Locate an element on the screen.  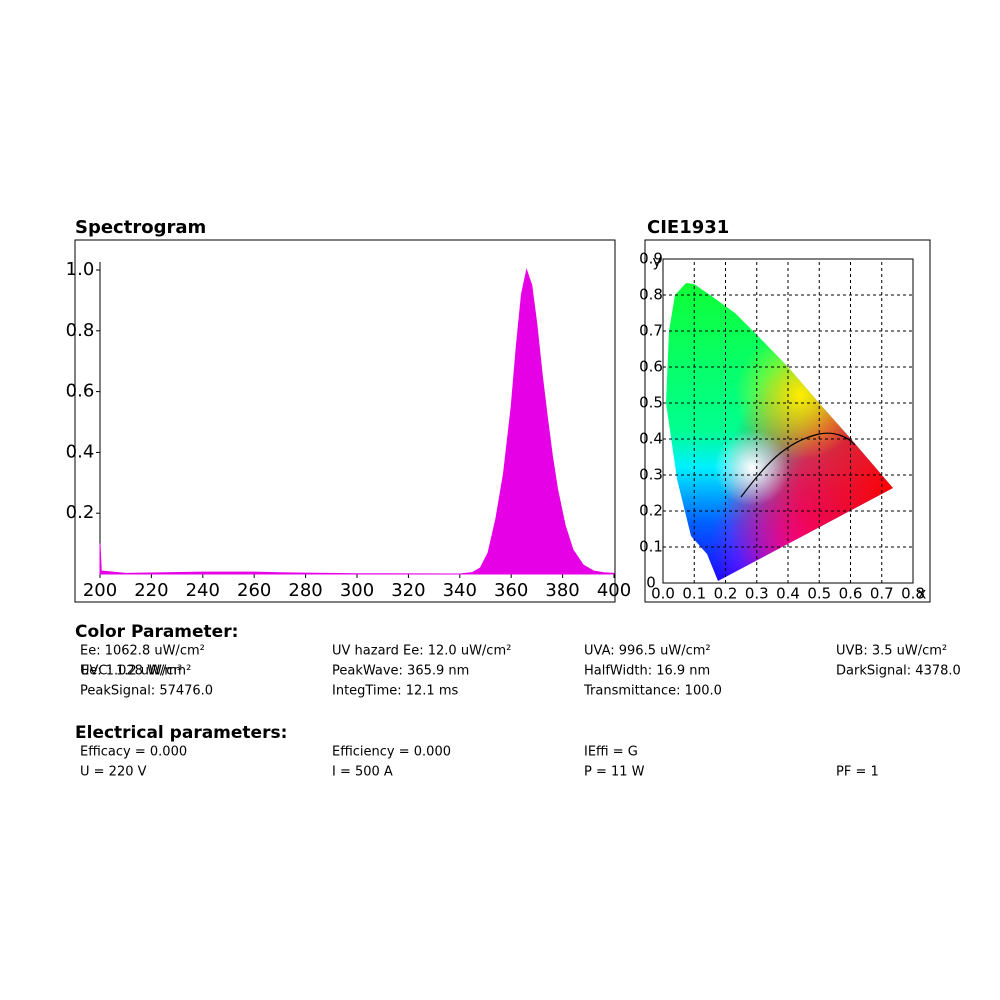
y-tick-label: 0.9 is located at coordinates (651, 259).